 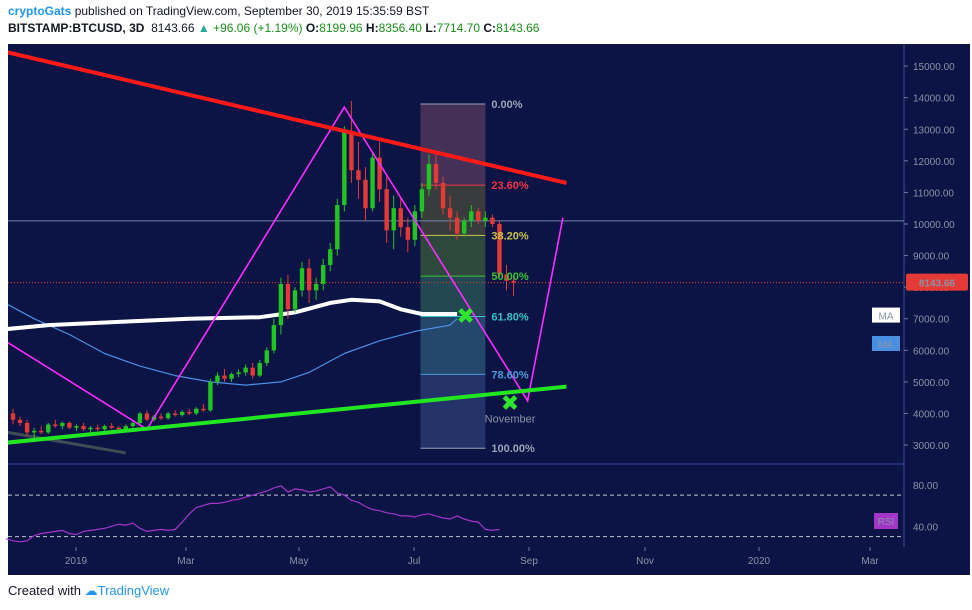 What do you see at coordinates (510, 375) in the screenshot?
I see `fib-level-label: 78.60%` at bounding box center [510, 375].